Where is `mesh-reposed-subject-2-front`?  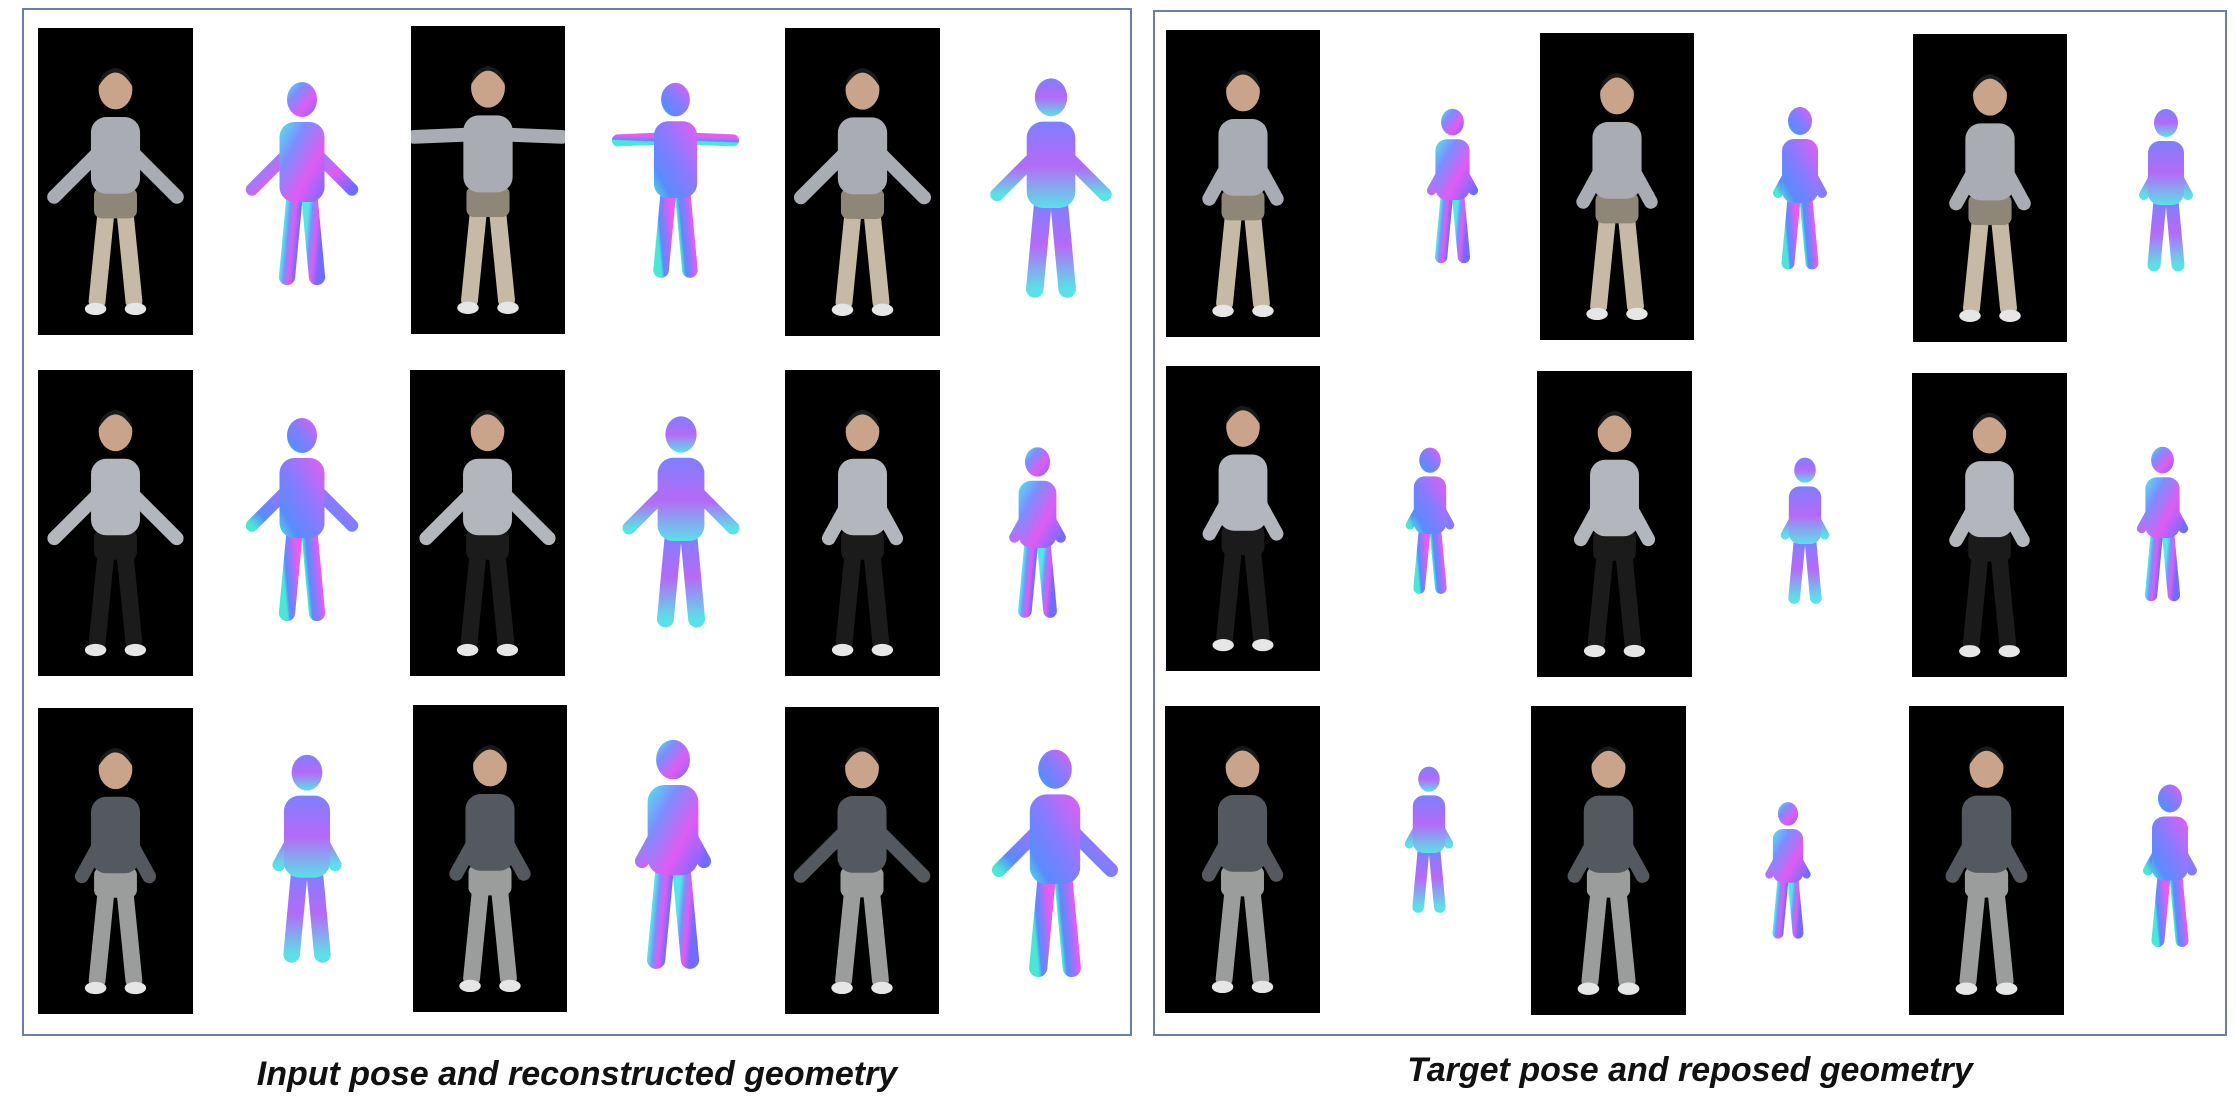
mesh-reposed-subject-2-front is located at coordinates (1805, 530).